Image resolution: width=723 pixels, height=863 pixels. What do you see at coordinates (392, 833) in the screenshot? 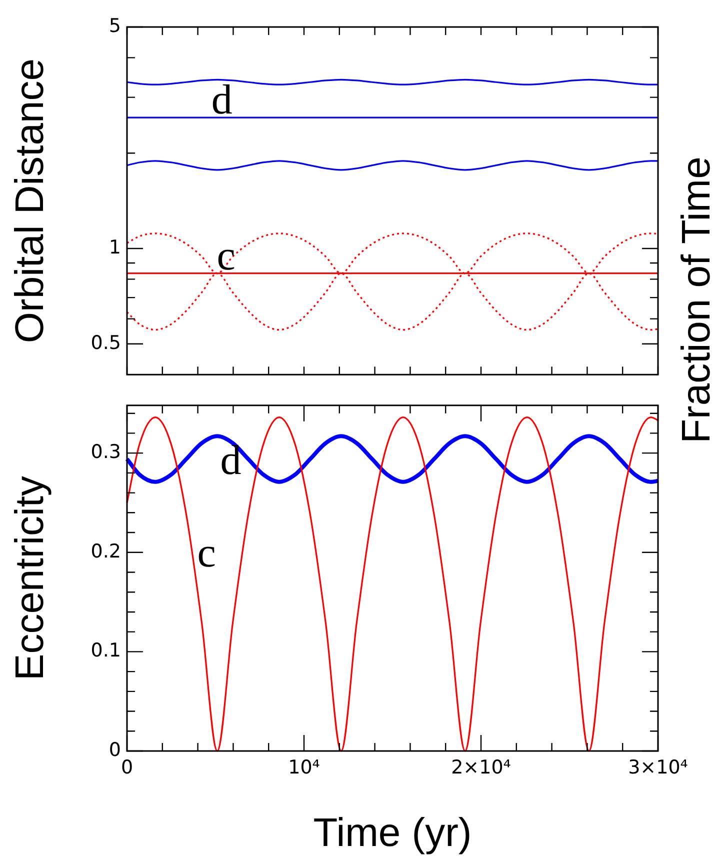
I see `x-axis-title: Time (yr)` at bounding box center [392, 833].